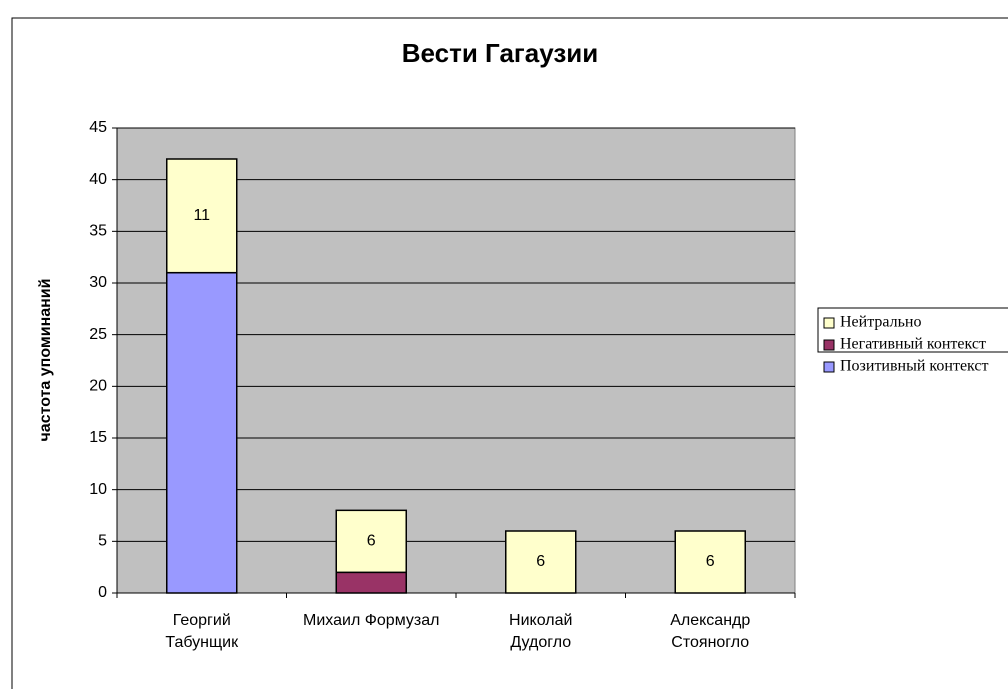  I want to click on y-tick-label: 45, so click(98, 127).